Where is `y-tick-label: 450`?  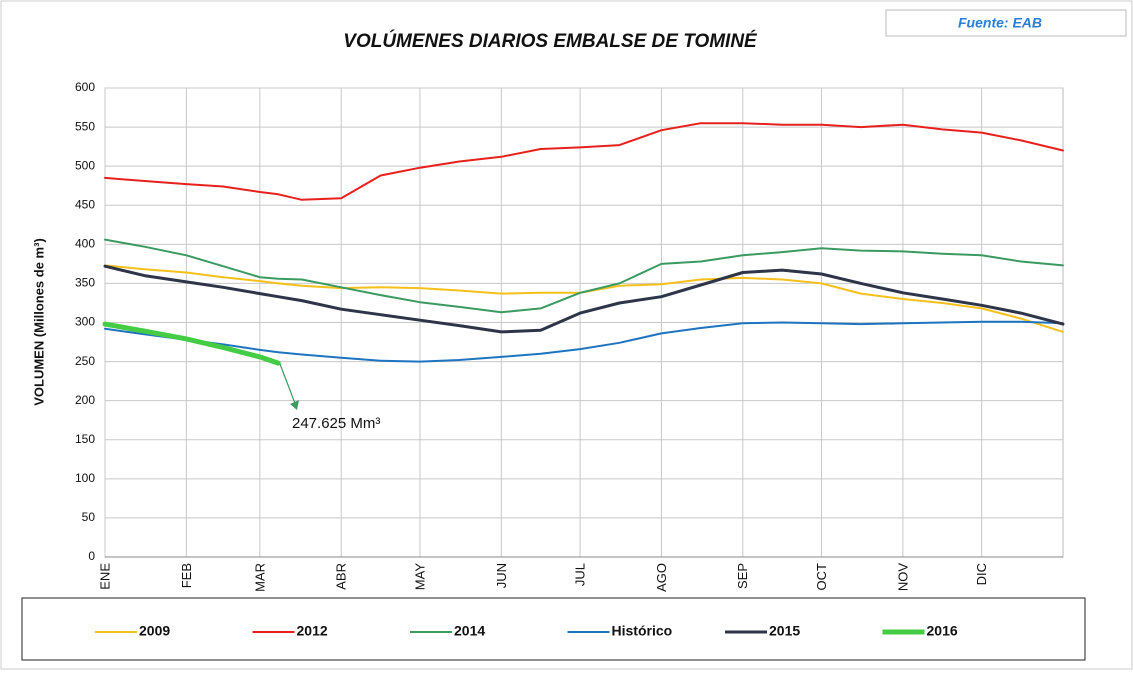 y-tick-label: 450 is located at coordinates (85, 204).